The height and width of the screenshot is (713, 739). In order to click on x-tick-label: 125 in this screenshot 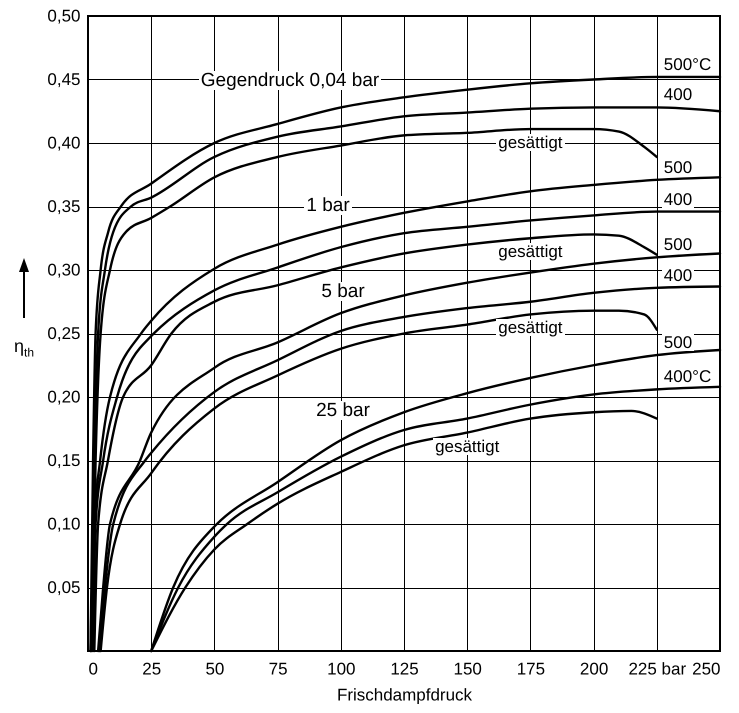, I will do `click(404, 669)`.